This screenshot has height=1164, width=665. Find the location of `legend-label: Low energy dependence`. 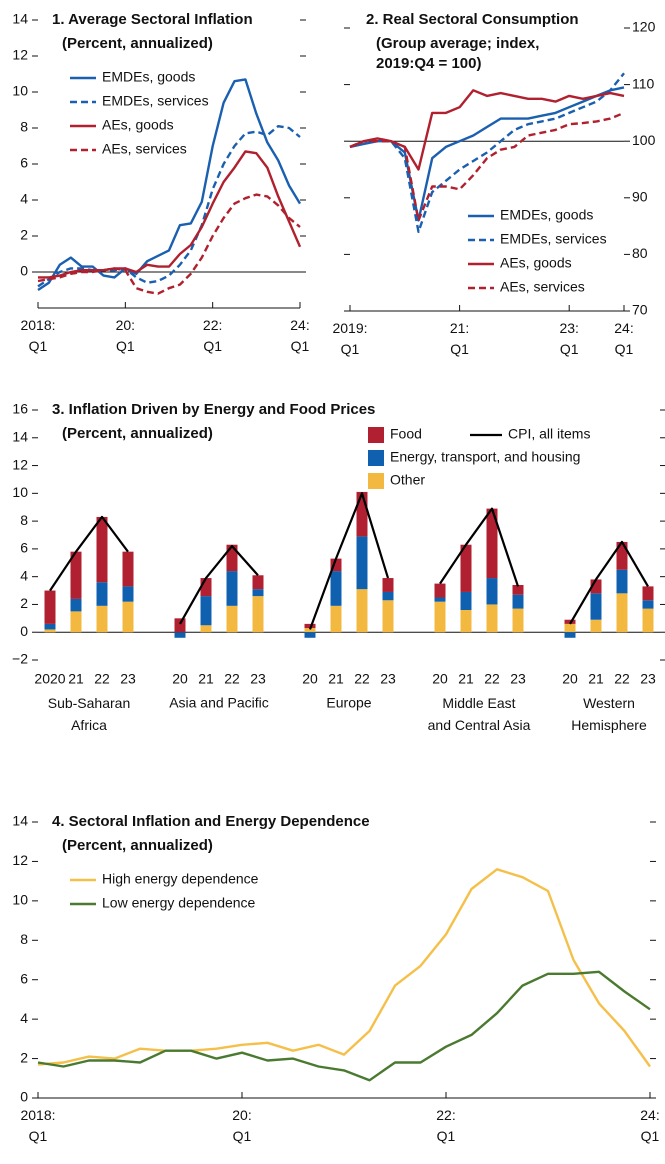

legend-label: Low energy dependence is located at coordinates (179, 903).